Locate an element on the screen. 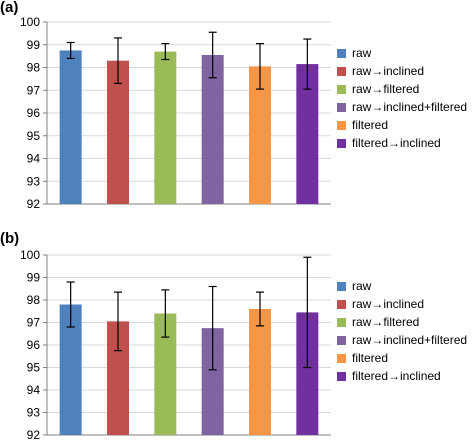  panel-label: (b) is located at coordinates (9, 238).